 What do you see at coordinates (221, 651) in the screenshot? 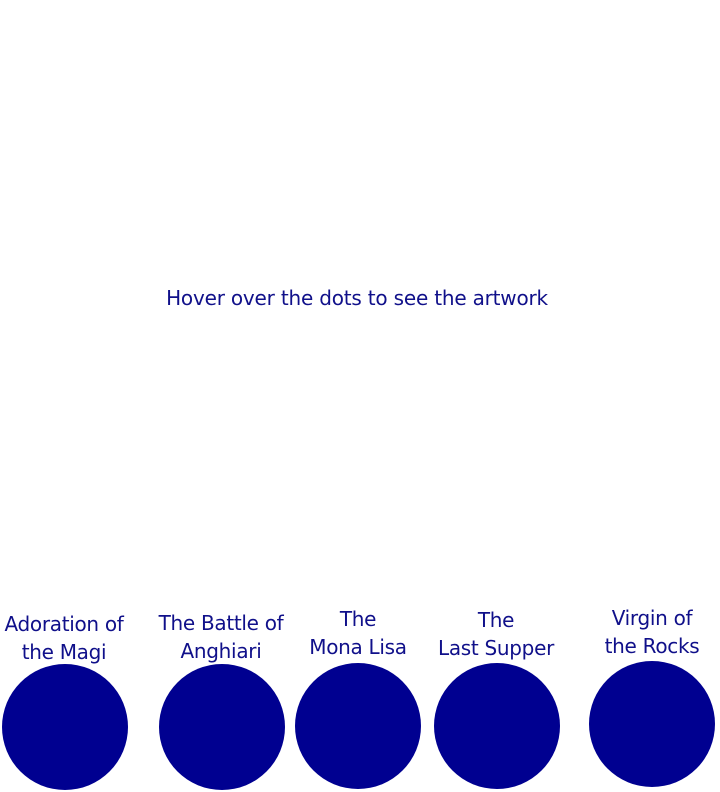
I see `artwork-label-line2: Anghiari` at bounding box center [221, 651].